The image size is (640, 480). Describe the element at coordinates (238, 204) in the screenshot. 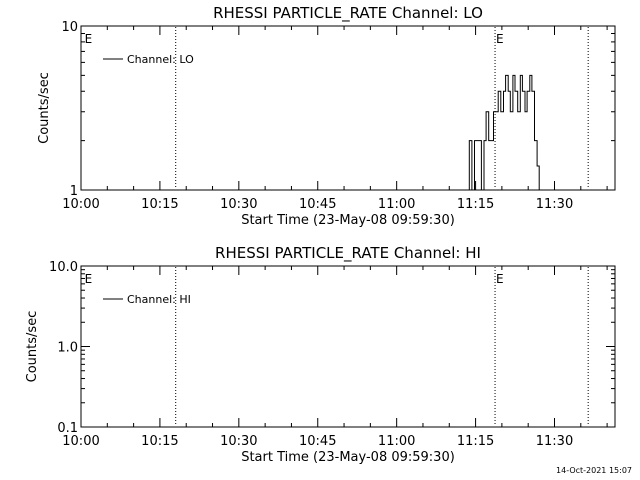

I see `plot-1-x-tick-label: 10:30` at that location.